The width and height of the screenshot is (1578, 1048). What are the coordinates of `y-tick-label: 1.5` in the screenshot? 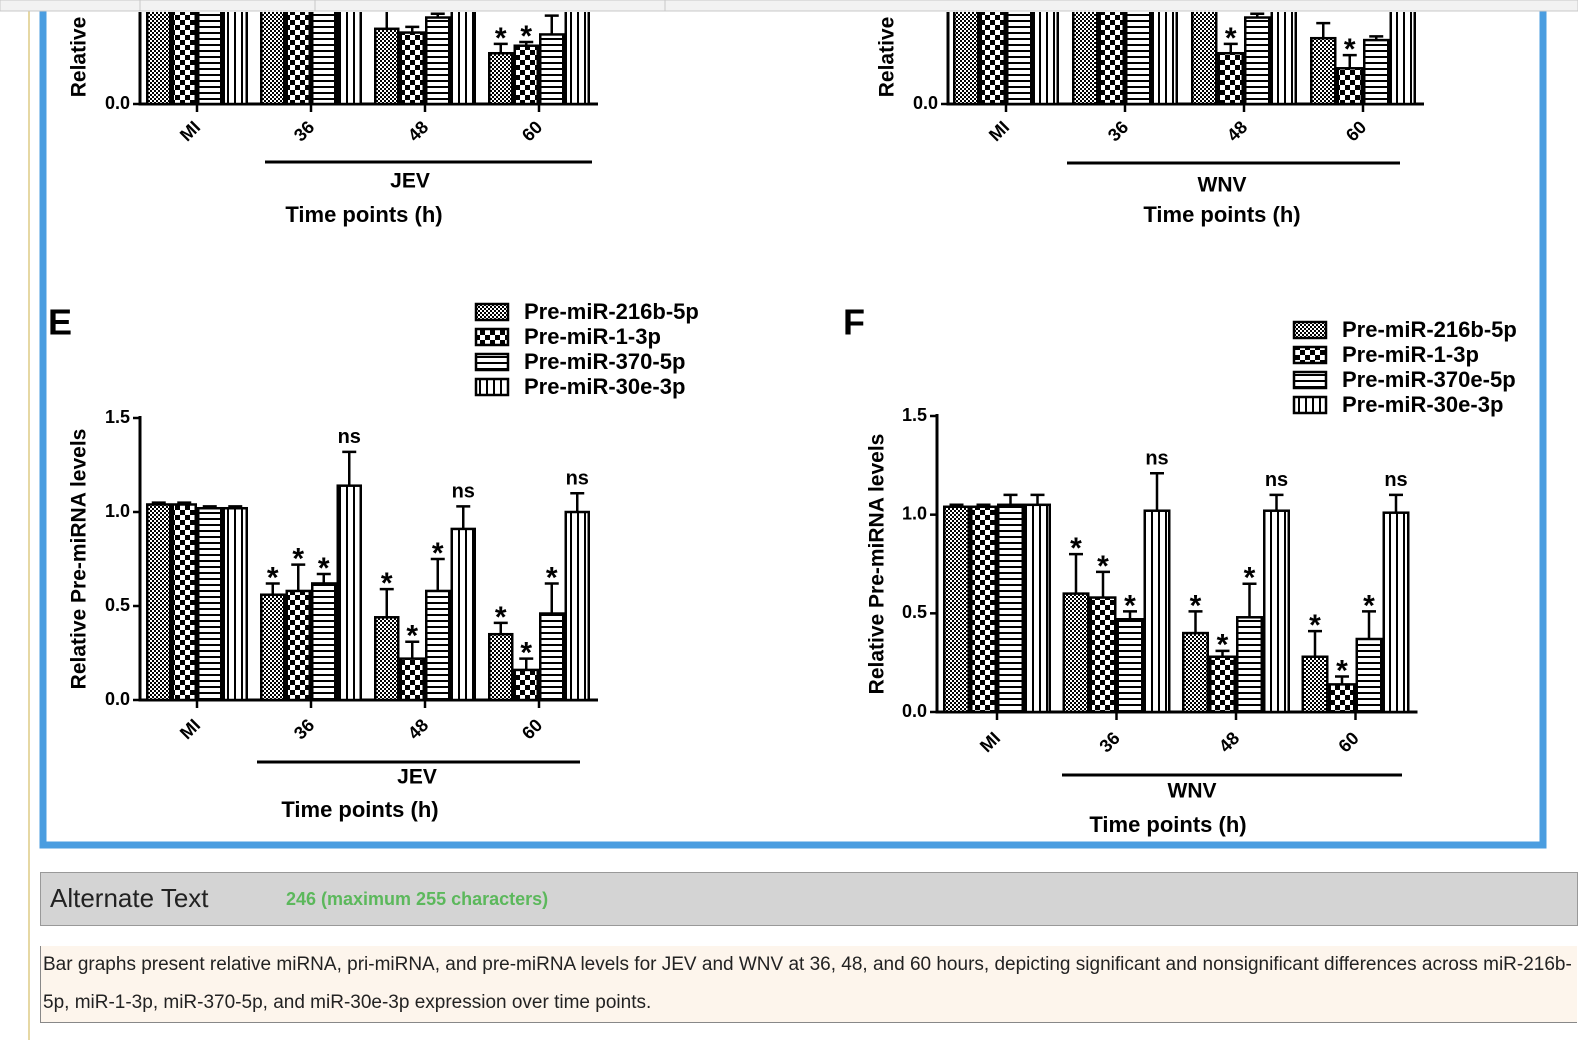 It's located at (914, 415).